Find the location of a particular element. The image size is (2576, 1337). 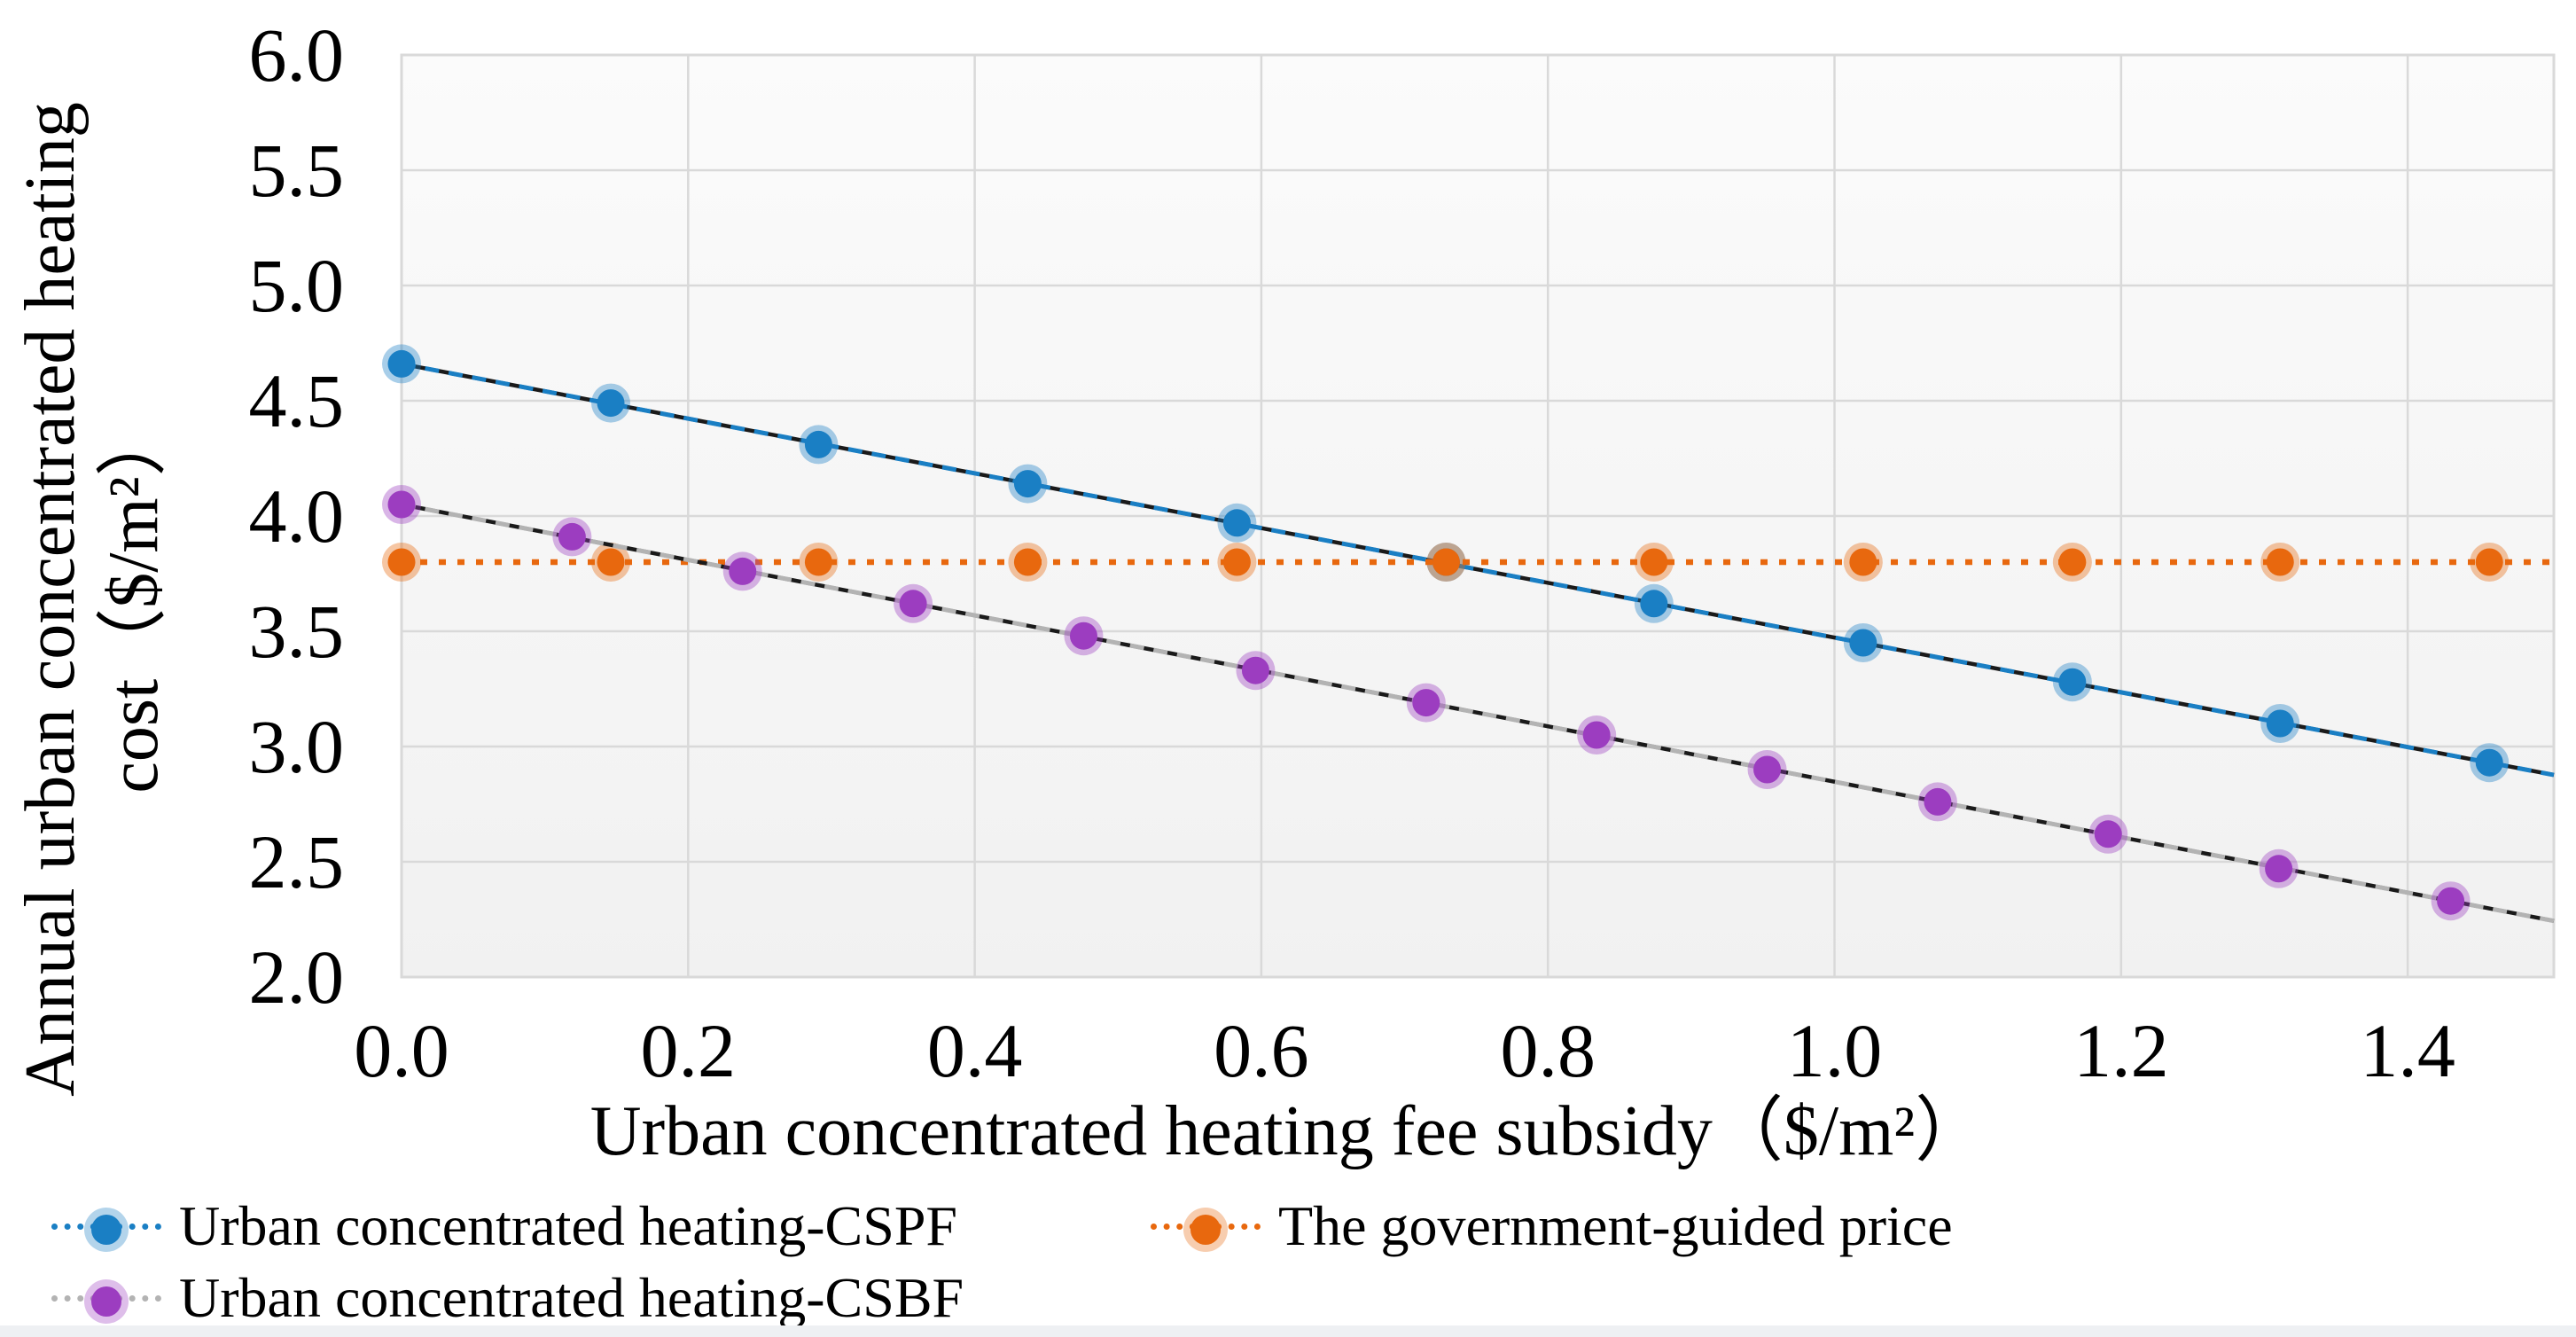

legend-marker-dot-cspf is located at coordinates (106, 1229).